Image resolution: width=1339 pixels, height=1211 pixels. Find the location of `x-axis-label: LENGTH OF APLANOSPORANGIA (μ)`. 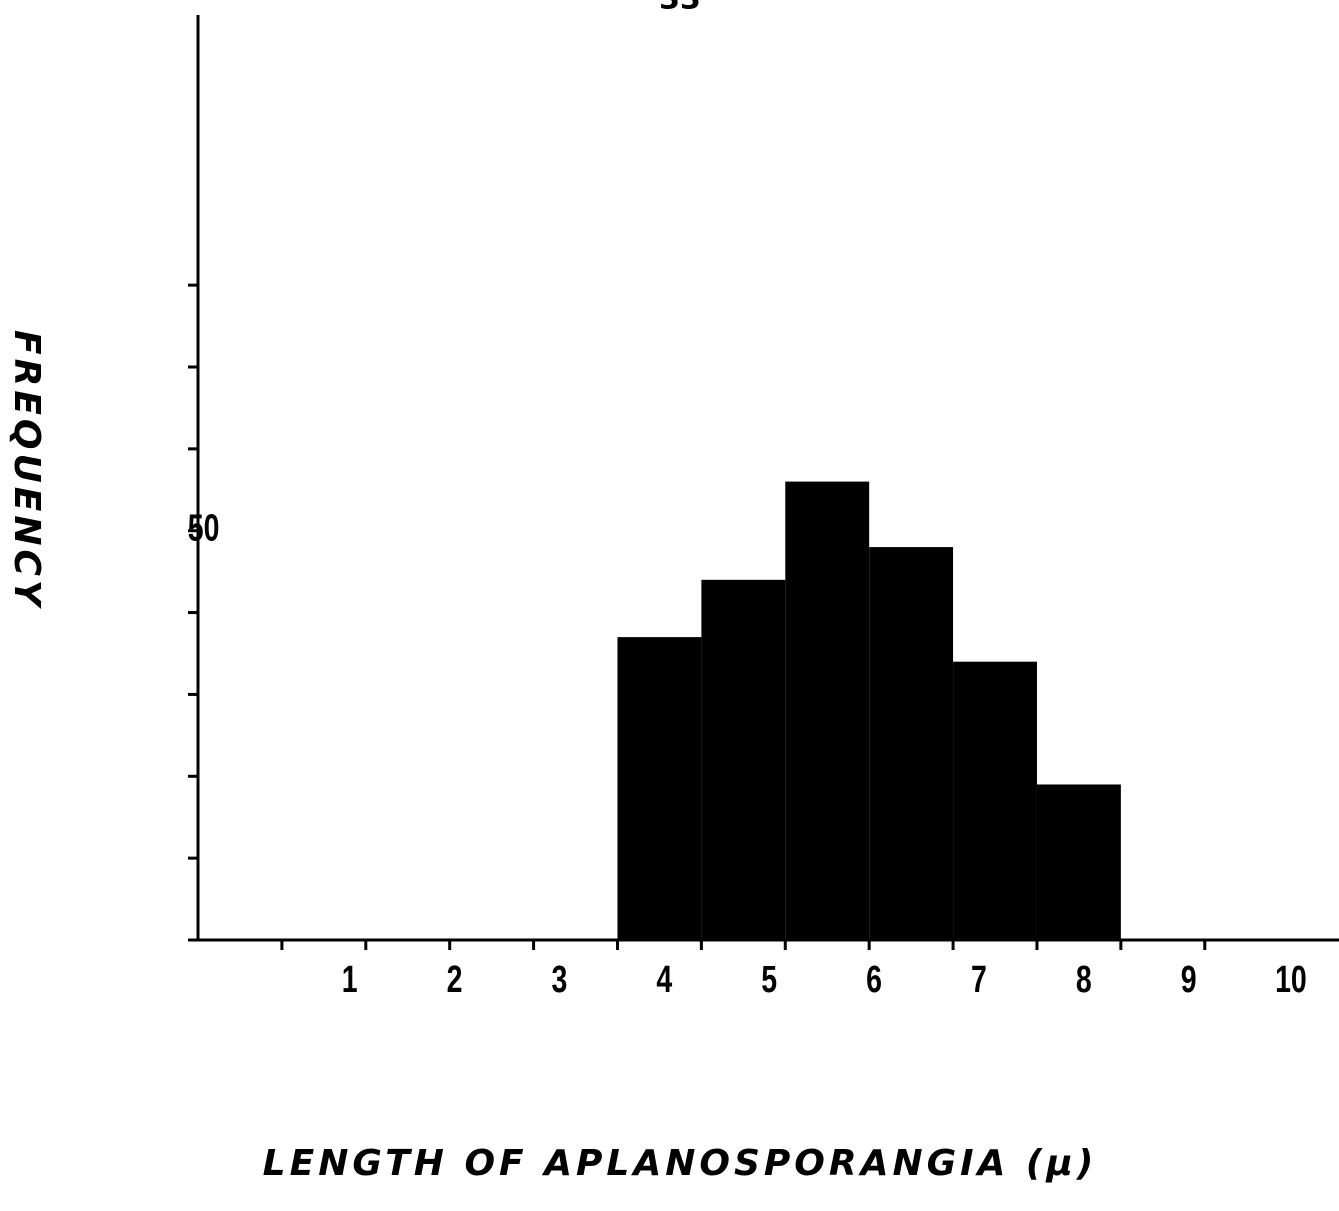

x-axis-label: LENGTH OF APLANOSPORANGIA (μ) is located at coordinates (680, 1163).